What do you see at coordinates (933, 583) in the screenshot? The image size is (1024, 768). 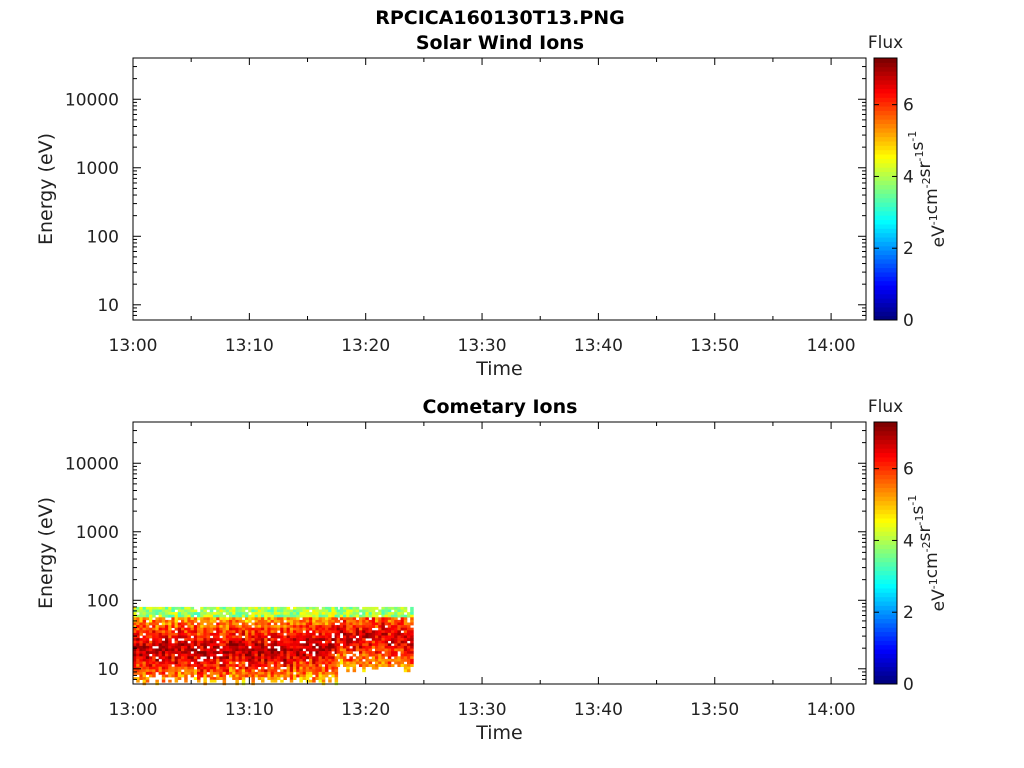 I see `unit-exponent: -1` at bounding box center [933, 583].